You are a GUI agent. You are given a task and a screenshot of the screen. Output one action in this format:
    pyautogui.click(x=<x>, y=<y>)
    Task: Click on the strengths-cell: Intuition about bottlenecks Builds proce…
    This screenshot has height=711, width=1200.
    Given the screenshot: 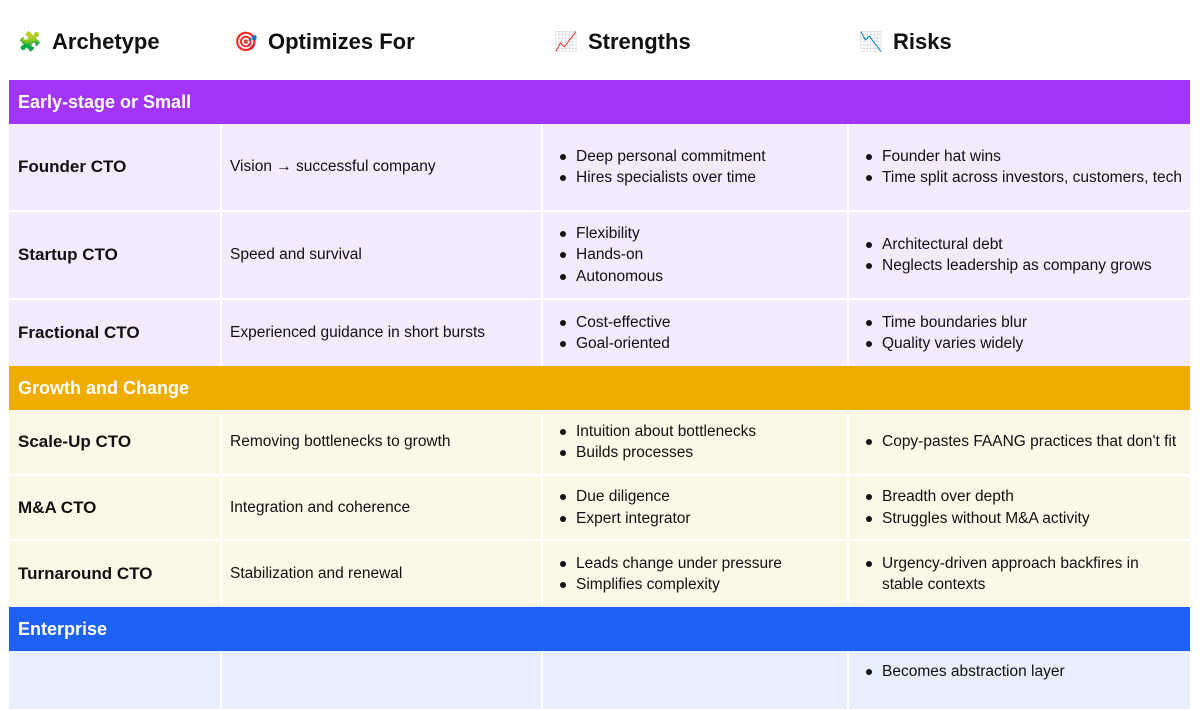 What is the action you would take?
    pyautogui.click(x=696, y=443)
    